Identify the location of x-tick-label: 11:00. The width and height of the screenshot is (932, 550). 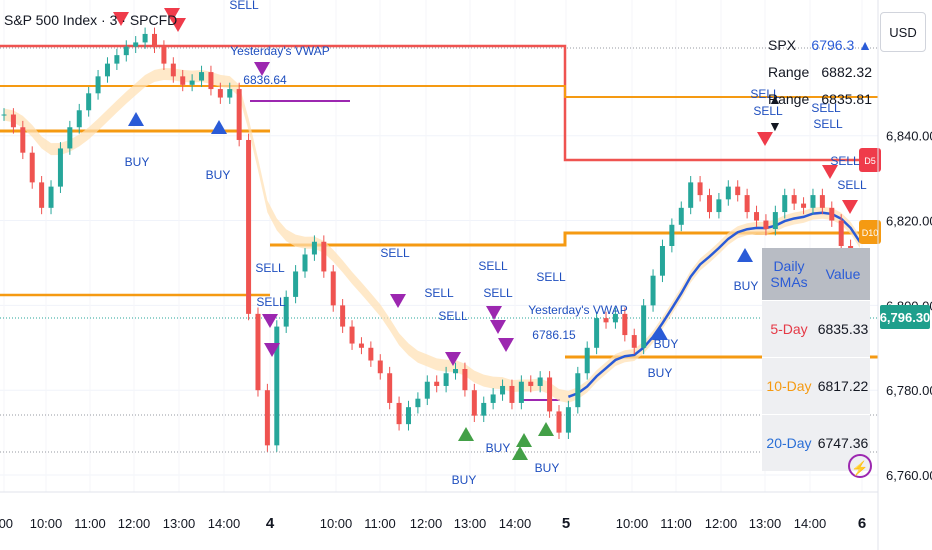
(90, 523).